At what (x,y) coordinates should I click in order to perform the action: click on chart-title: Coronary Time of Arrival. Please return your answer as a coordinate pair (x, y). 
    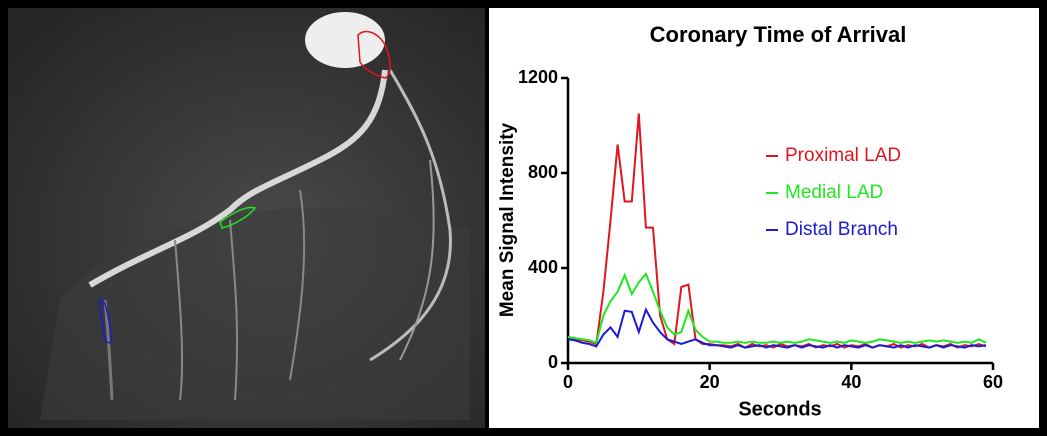
    Looking at the image, I should click on (778, 34).